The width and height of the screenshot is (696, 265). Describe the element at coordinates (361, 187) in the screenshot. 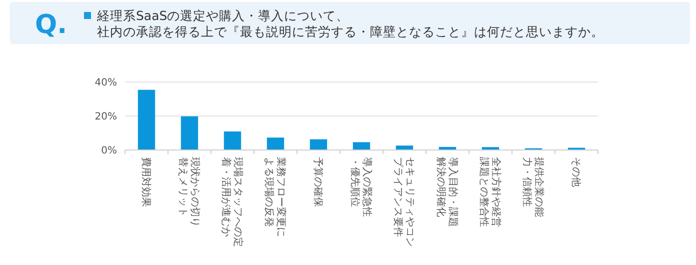

I see `x-tick-label: 導入の緊急性・優先順位` at that location.